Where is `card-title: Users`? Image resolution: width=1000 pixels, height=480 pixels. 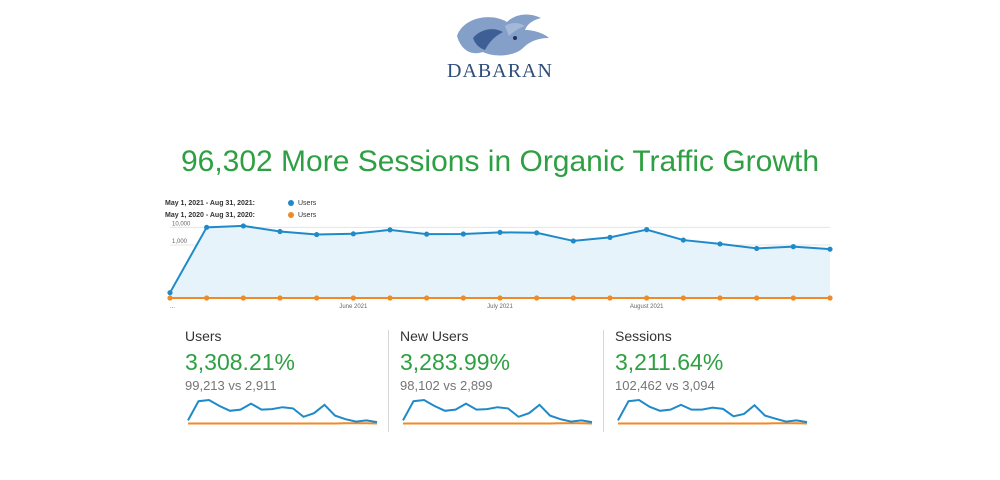 card-title: Users is located at coordinates (203, 336).